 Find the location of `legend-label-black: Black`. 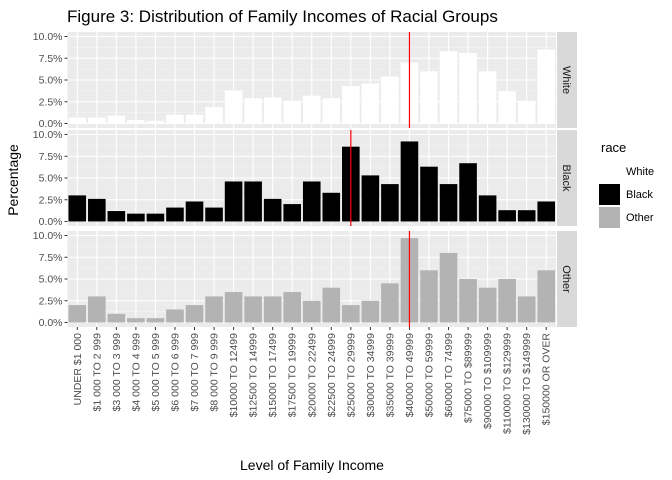

legend-label-black: Black is located at coordinates (639, 195).